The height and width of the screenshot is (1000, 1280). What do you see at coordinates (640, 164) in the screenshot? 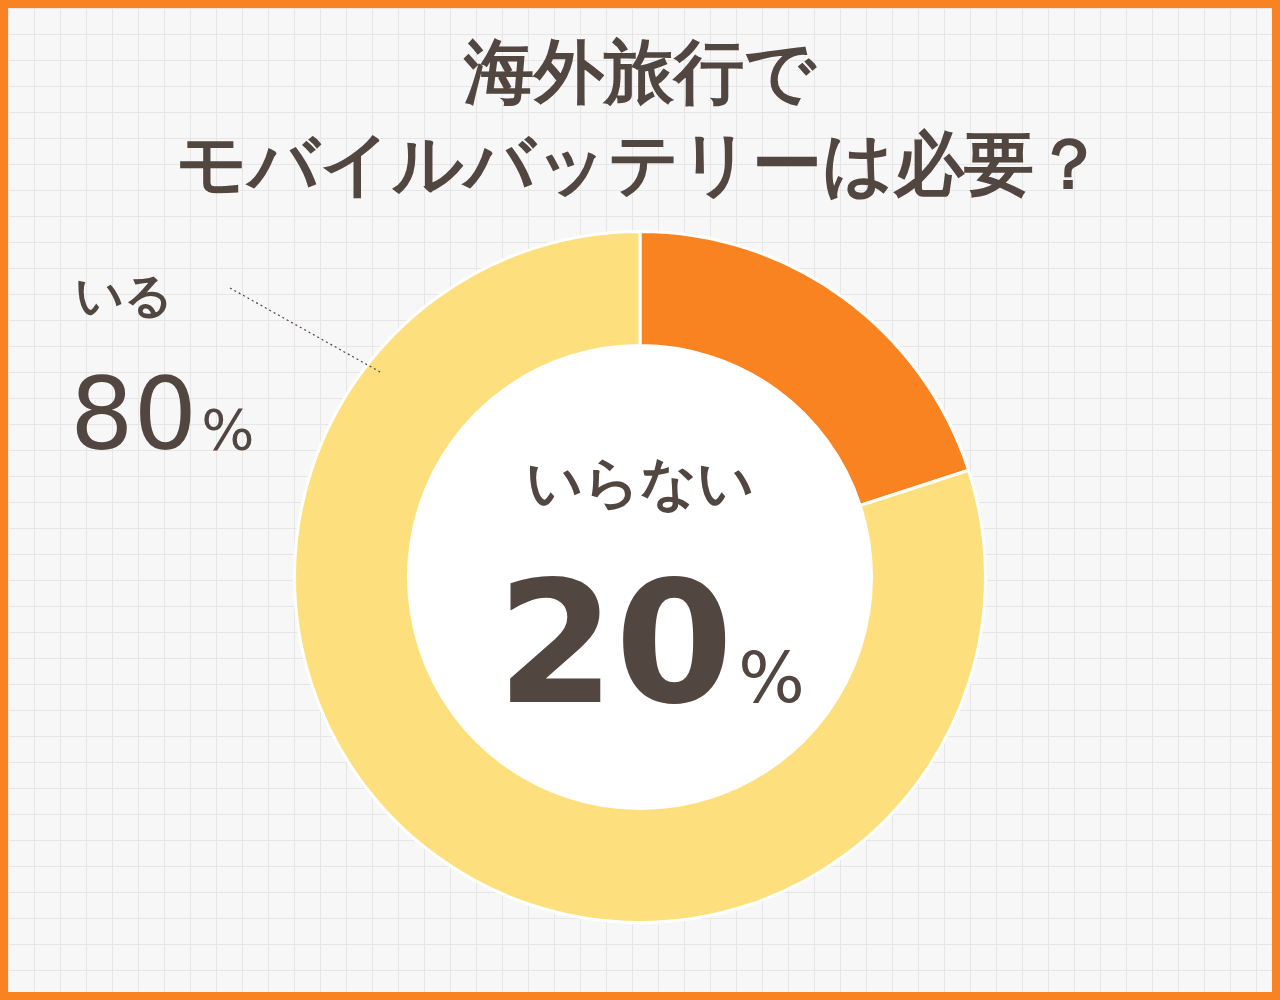
I see `chart-subtitle: モバイルバッテリーは必要？` at bounding box center [640, 164].